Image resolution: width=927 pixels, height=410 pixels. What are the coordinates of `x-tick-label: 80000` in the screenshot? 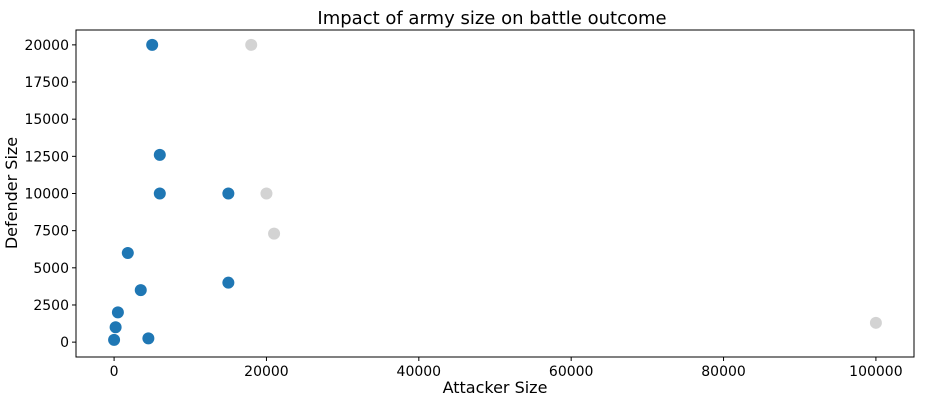 It's located at (723, 372).